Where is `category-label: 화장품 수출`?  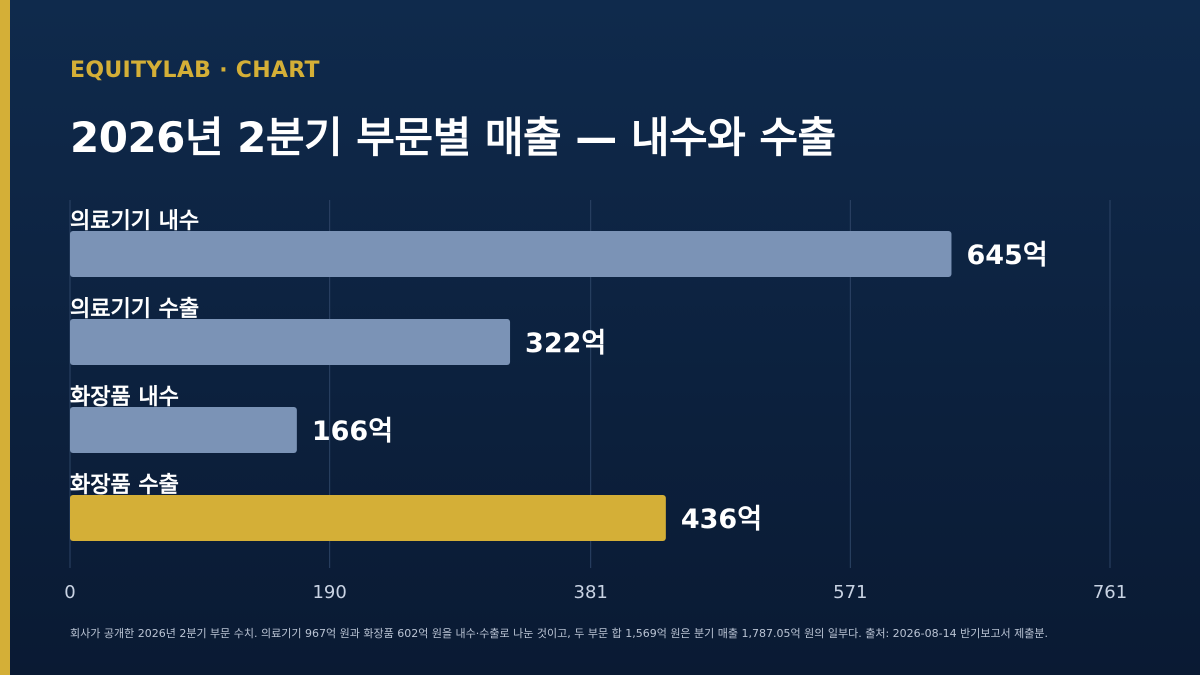 category-label: 화장품 수출 is located at coordinates (124, 485).